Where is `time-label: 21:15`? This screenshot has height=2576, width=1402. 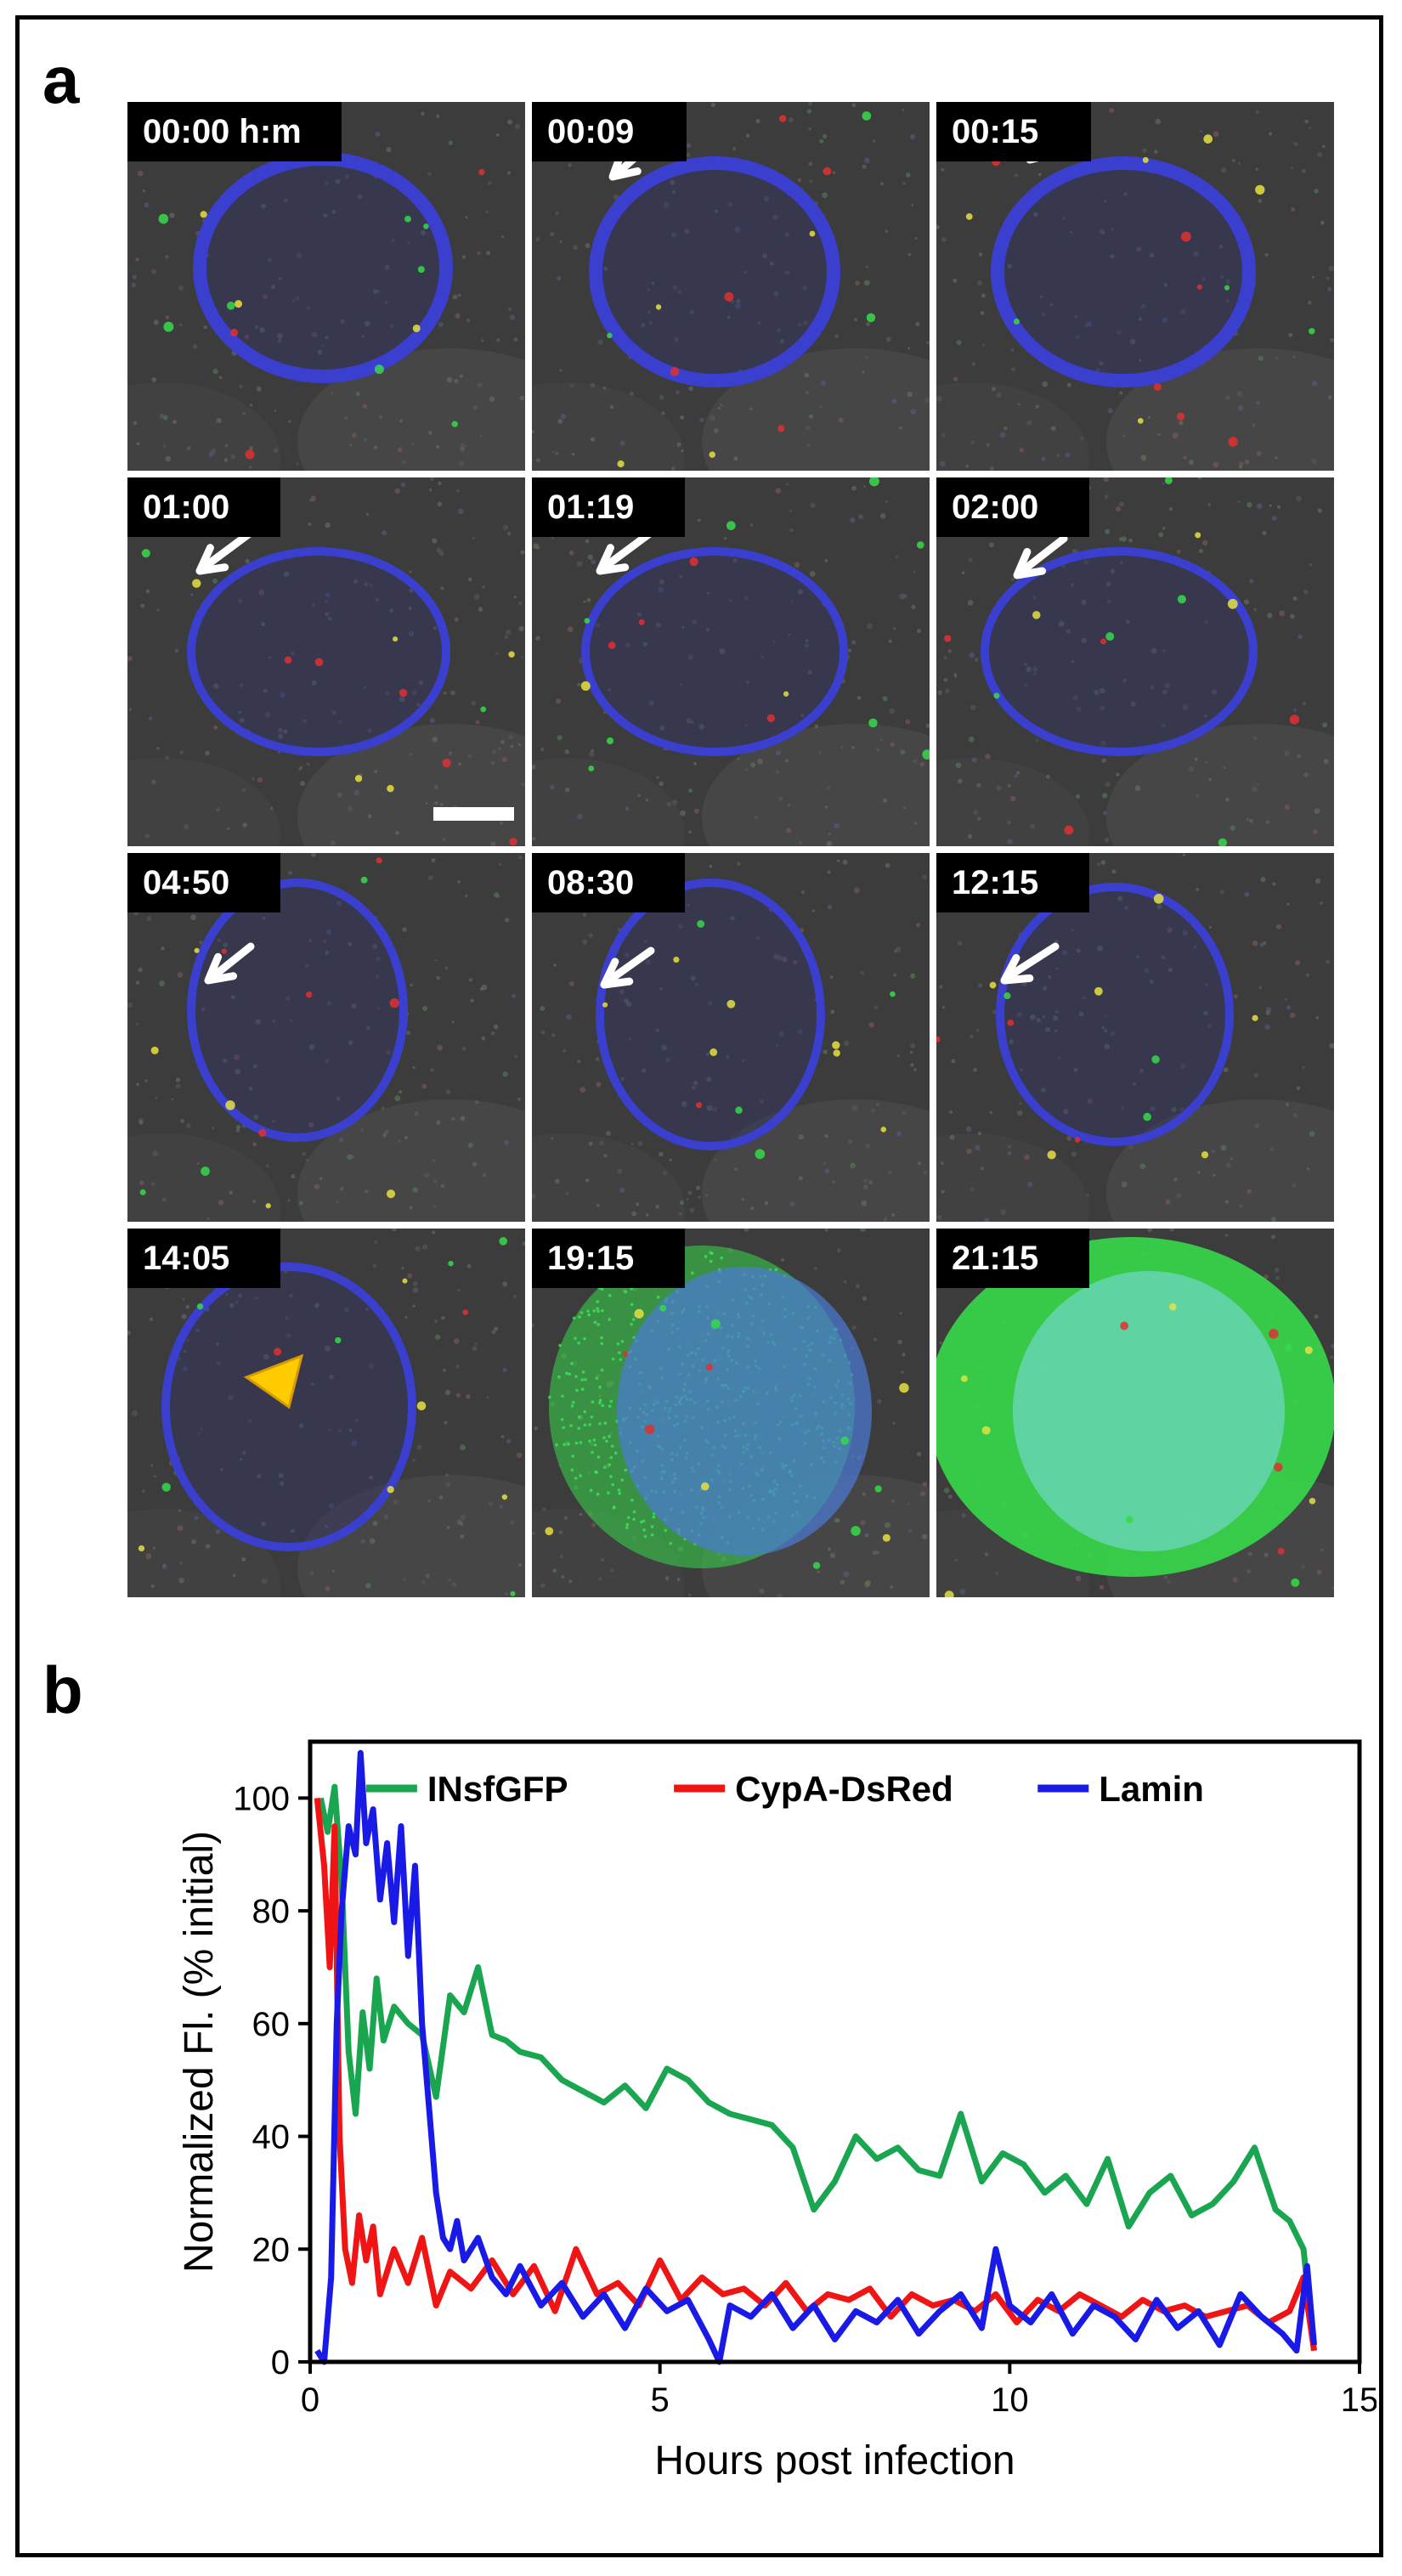 time-label: 21:15 is located at coordinates (1012, 1259).